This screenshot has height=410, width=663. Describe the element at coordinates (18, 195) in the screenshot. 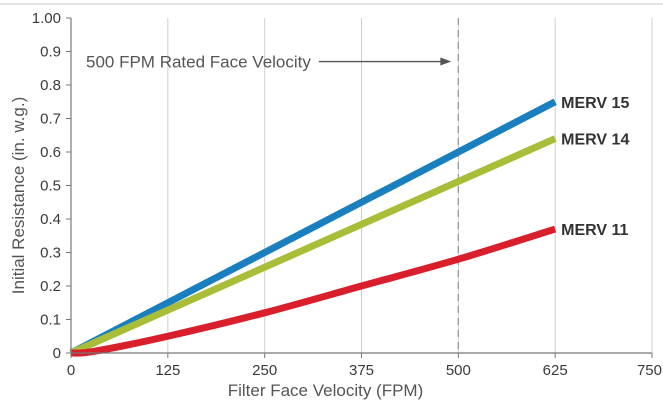

I see `y-axis-title: Initial Resistance (in. w.g.)` at that location.